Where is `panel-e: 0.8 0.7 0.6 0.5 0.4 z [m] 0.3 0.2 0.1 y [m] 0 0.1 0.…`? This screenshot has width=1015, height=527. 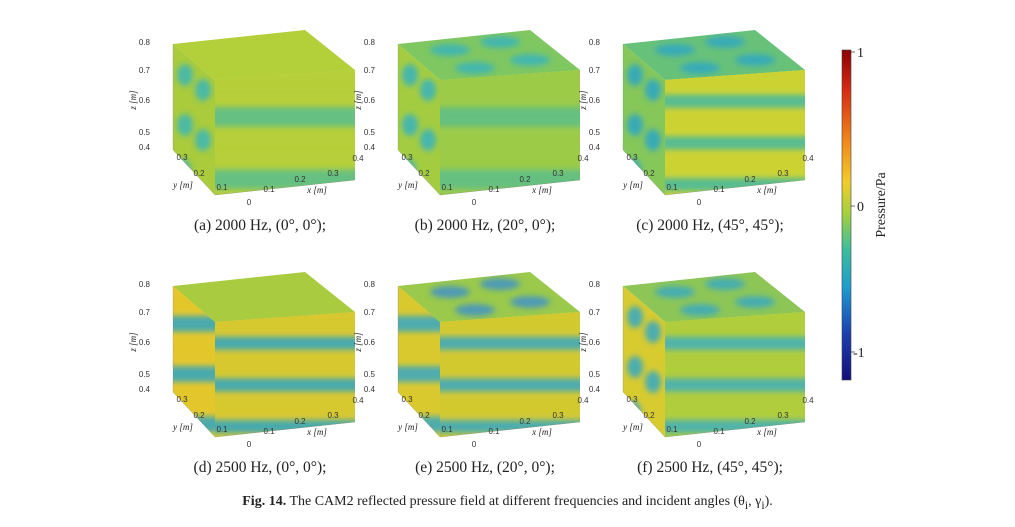 panel-e: 0.8 0.7 0.6 0.5 0.4 z [m] 0.3 0.2 0.1 y [m] 0 0.1 0.… is located at coordinates (471, 374).